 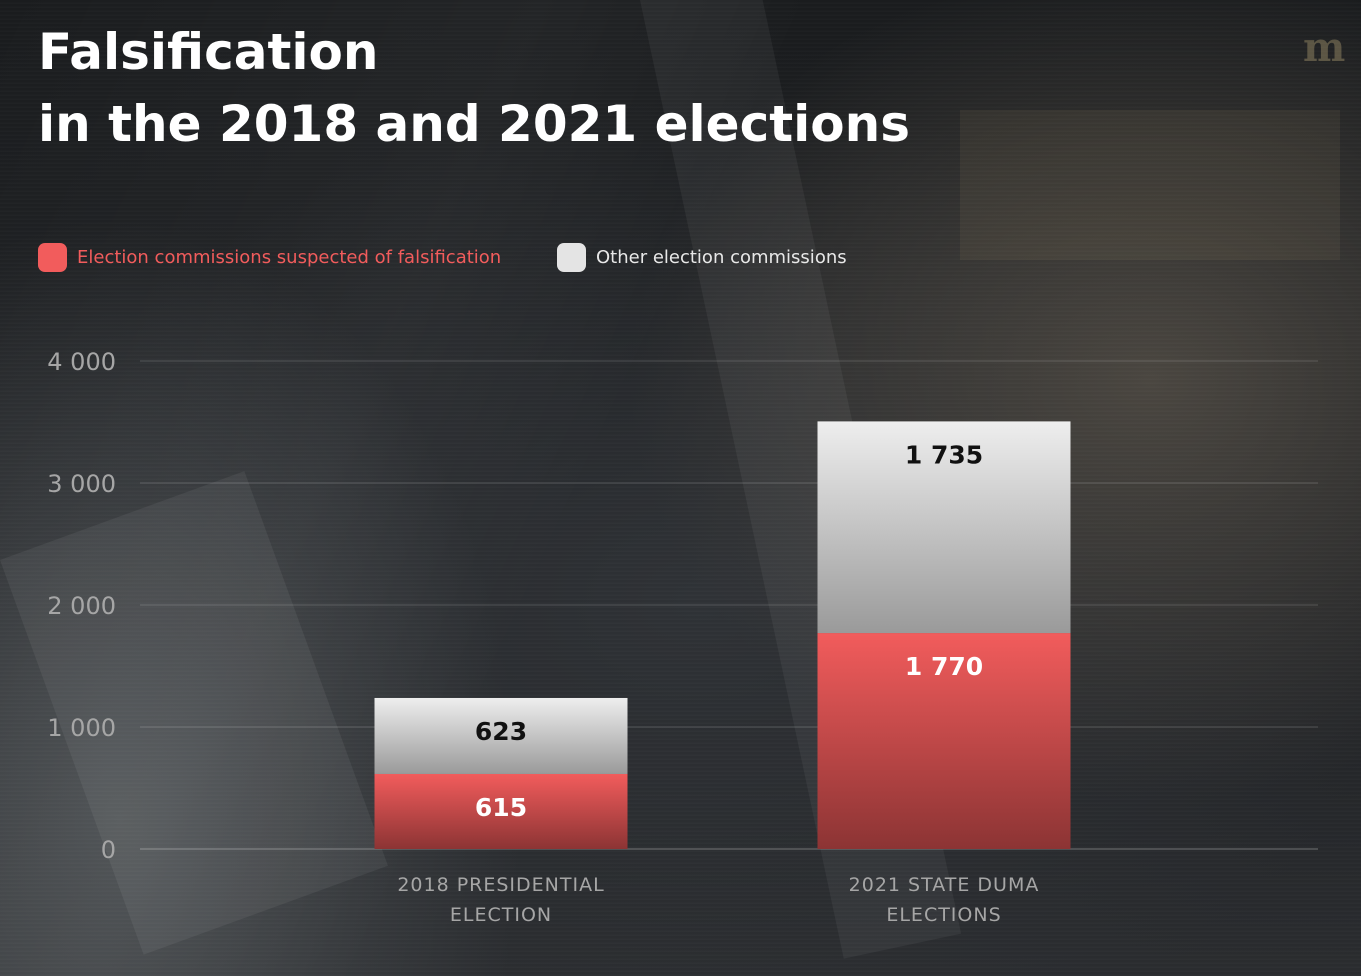 What do you see at coordinates (52, 257) in the screenshot?
I see `legend-swatch-falsified` at bounding box center [52, 257].